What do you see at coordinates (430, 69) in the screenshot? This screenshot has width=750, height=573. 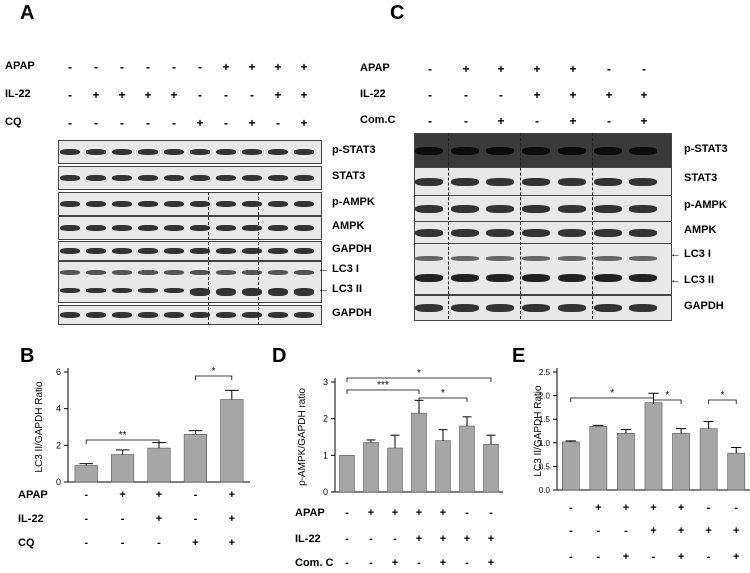 I see `panel-c-sign: -` at bounding box center [430, 69].